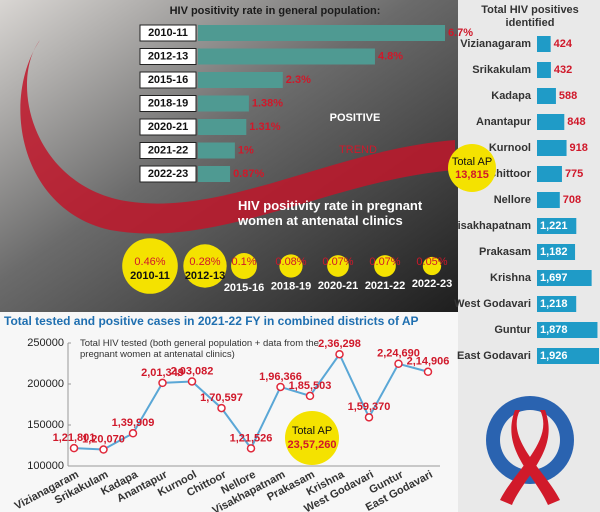 The height and width of the screenshot is (512, 600). What do you see at coordinates (221, 398) in the screenshot?
I see `value-label: 1,70,597` at bounding box center [221, 398].